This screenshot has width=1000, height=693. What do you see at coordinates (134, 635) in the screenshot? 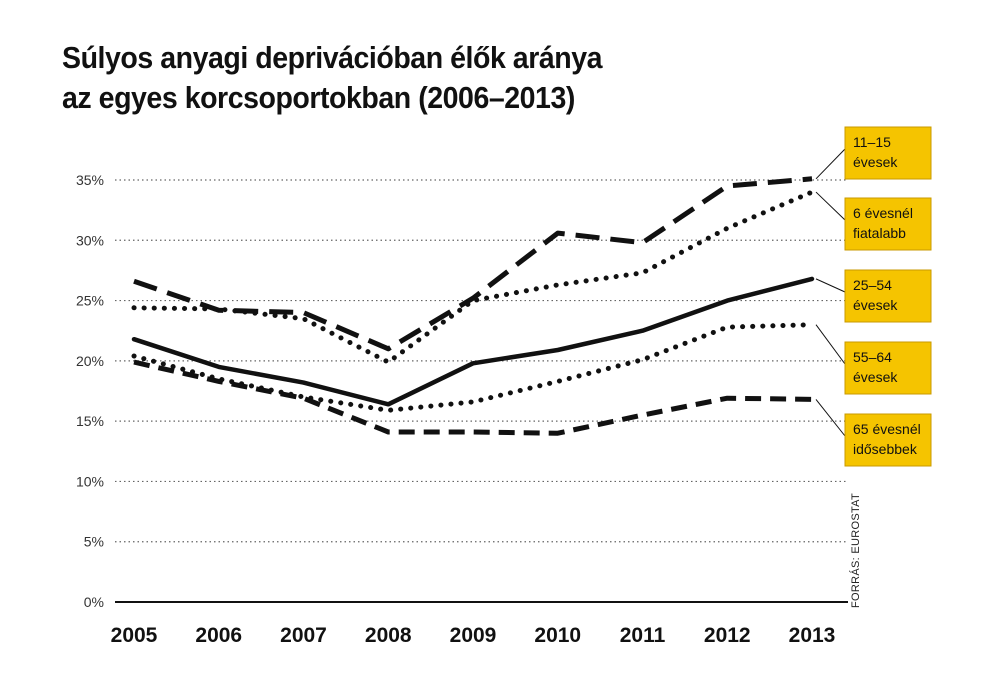
I see `x-tick-label: 2005` at bounding box center [134, 635].